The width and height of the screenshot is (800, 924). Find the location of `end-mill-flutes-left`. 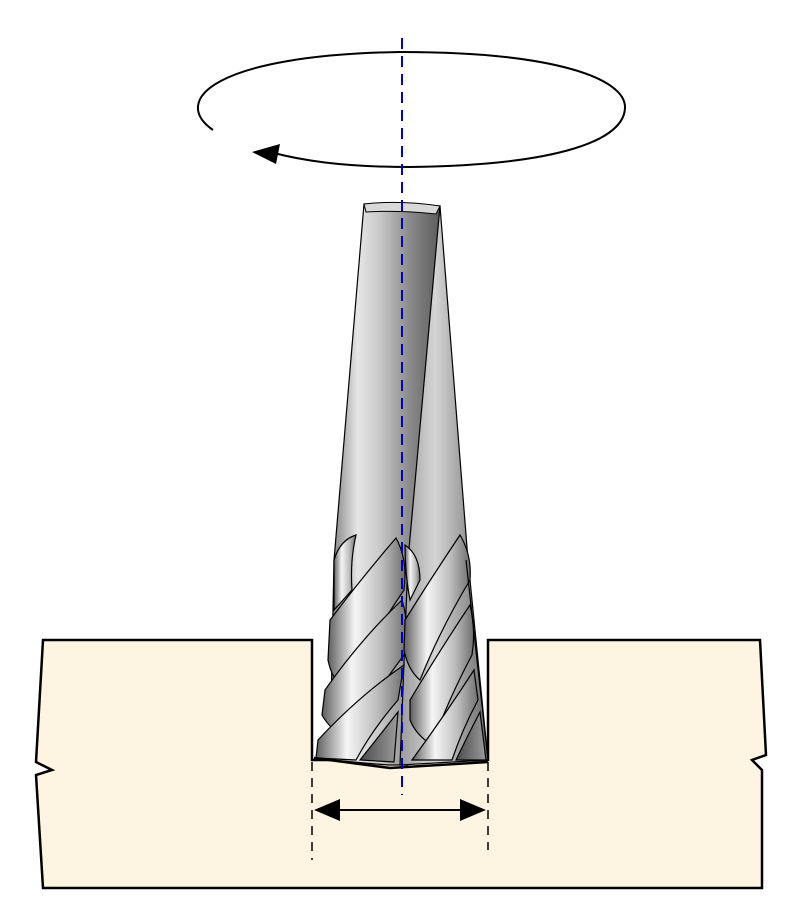

end-mill-flutes-left is located at coordinates (361, 648).